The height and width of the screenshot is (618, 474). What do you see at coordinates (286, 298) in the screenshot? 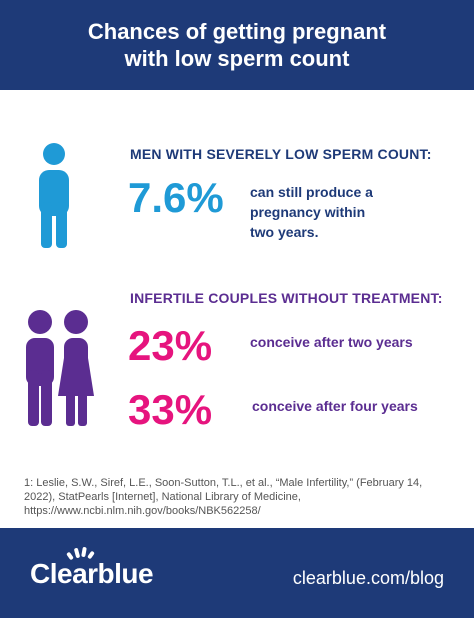
I see `section2-heading: INFERTILE COUPLES WITHOUT TREATMENT:` at bounding box center [286, 298].